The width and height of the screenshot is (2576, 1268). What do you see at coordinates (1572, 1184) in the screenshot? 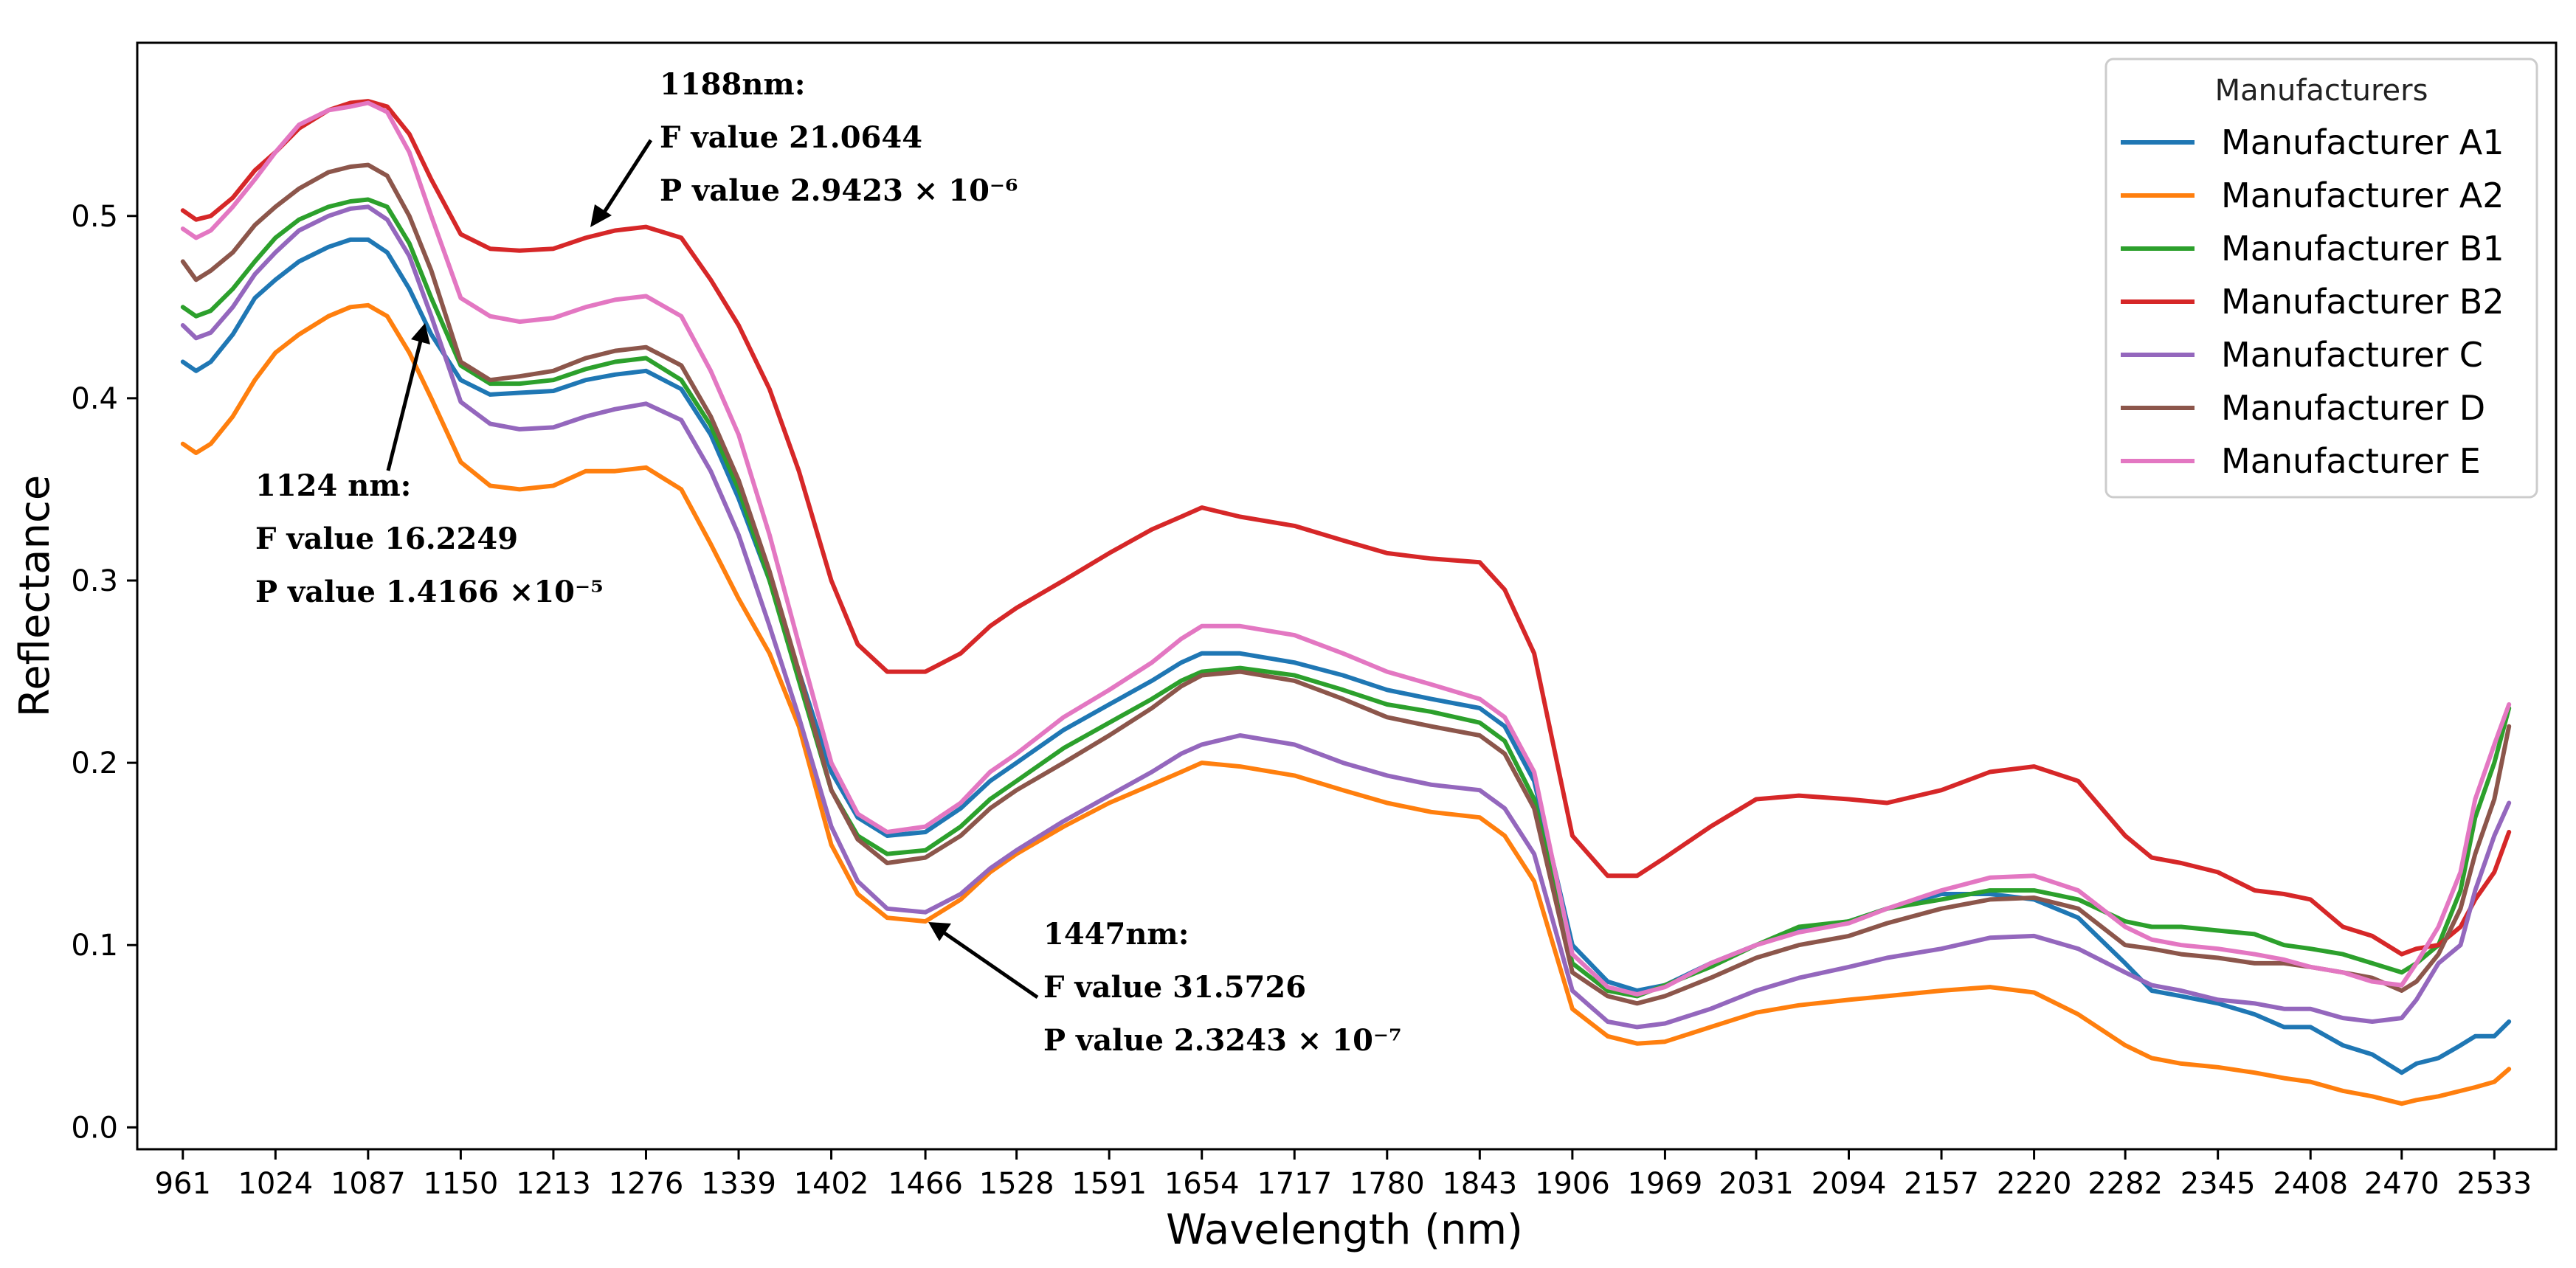
I see `x-tick-label: 1906` at bounding box center [1572, 1184].